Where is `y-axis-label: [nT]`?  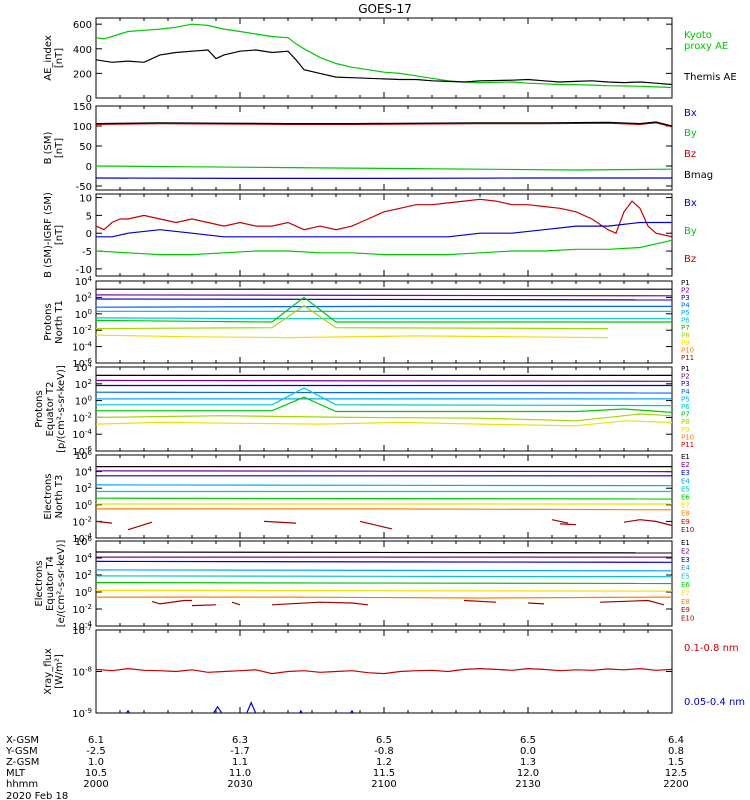
y-axis-label: [nT] is located at coordinates (59, 235).